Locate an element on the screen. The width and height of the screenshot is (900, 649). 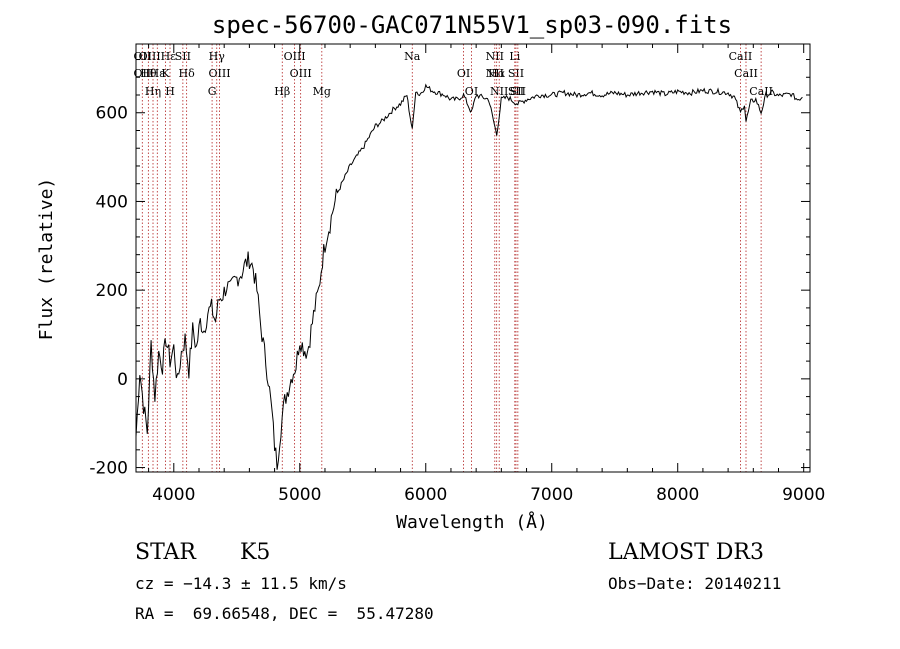
spectral-line-label: Hη is located at coordinates (153, 91).